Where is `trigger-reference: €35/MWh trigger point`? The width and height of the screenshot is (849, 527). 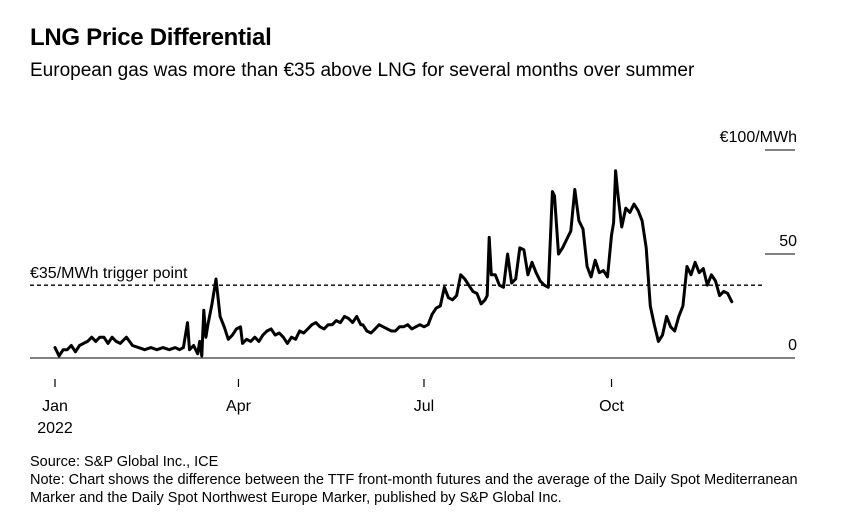
trigger-reference: €35/MWh trigger point is located at coordinates (397, 275).